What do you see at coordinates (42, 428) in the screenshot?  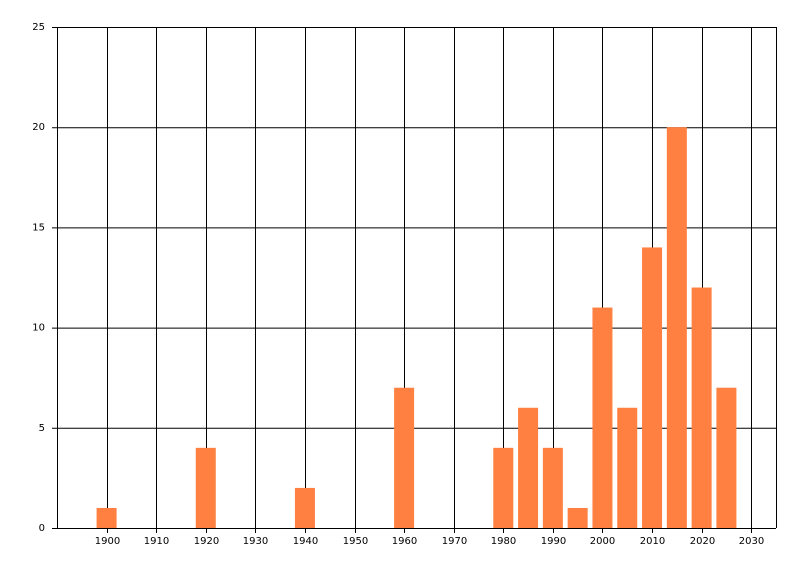 I see `y-tick-label: 5` at bounding box center [42, 428].